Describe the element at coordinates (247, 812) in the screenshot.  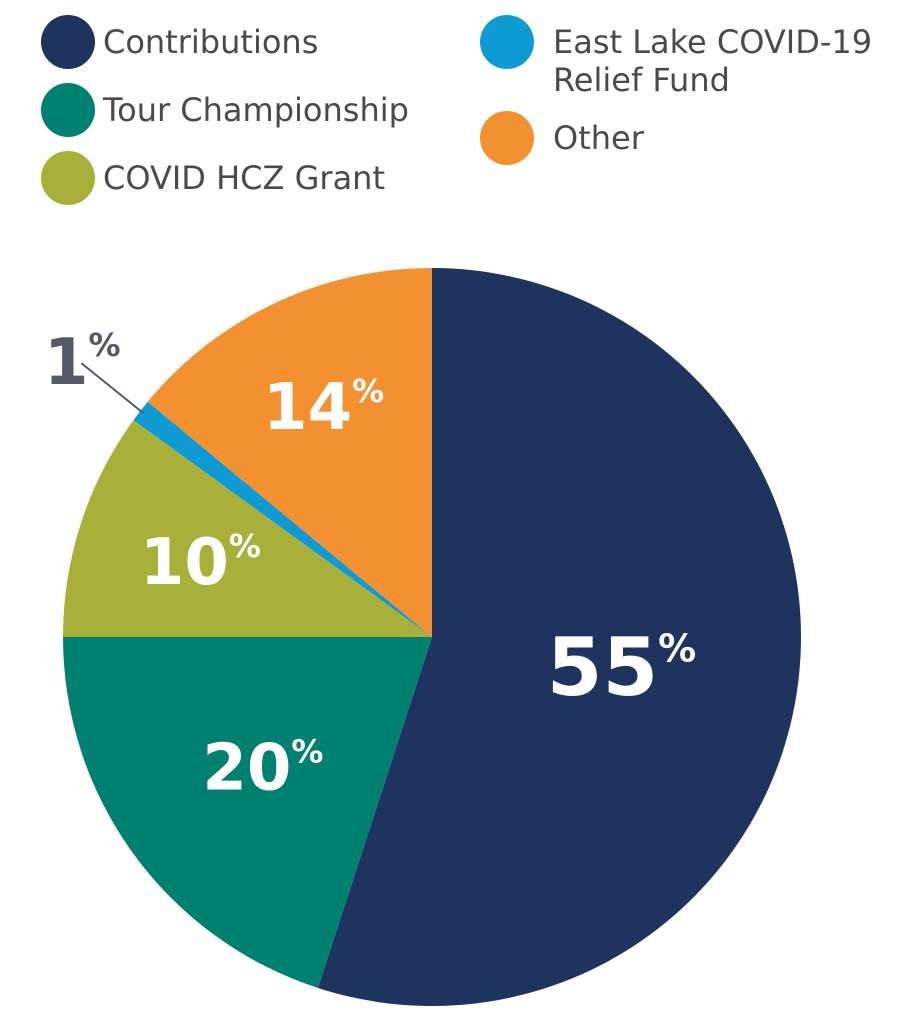
I see `pie-slice-tour-championship` at that location.